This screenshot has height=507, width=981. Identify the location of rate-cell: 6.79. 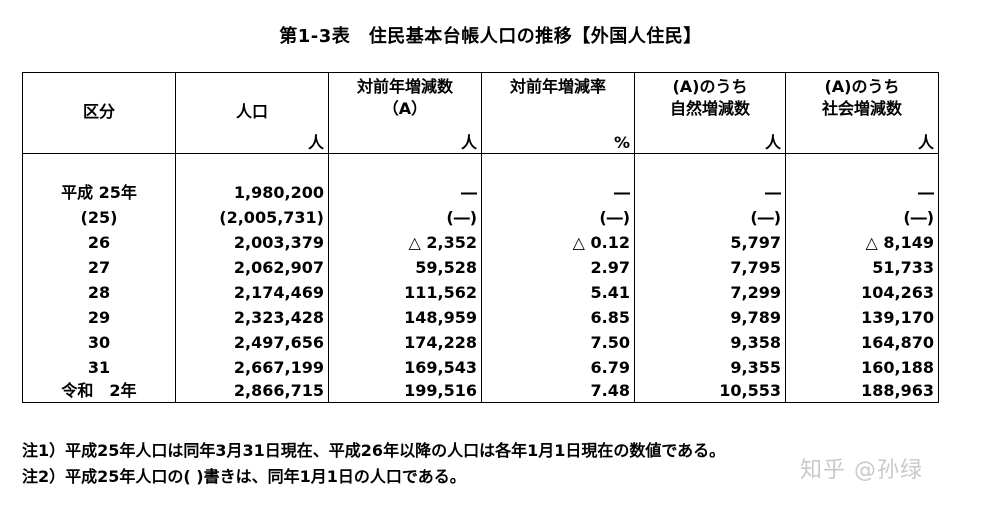
(558, 367).